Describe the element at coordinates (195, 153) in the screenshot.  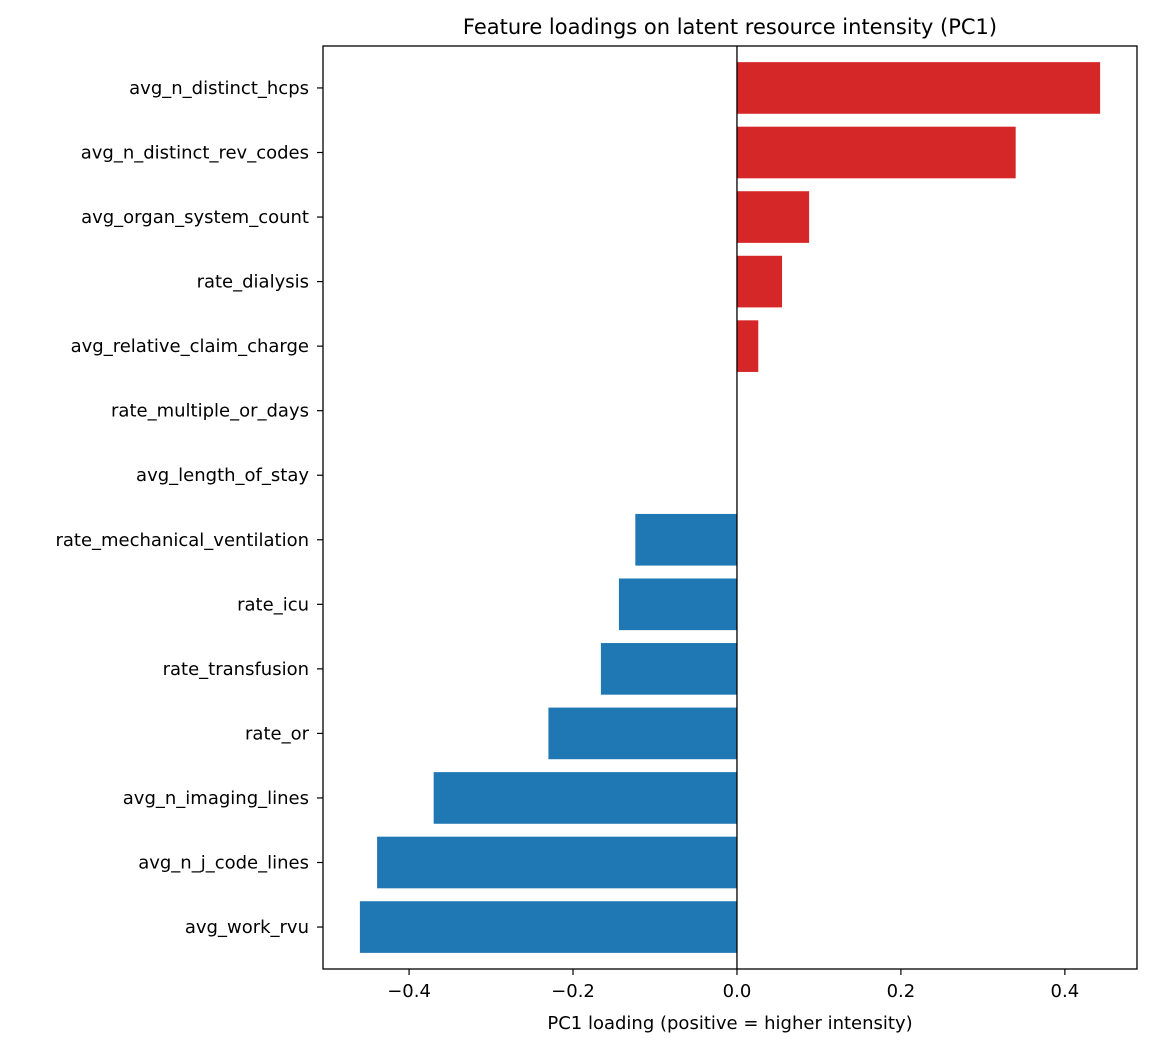
I see `y-tick-label: avg_n_distinct_rev_codes` at that location.